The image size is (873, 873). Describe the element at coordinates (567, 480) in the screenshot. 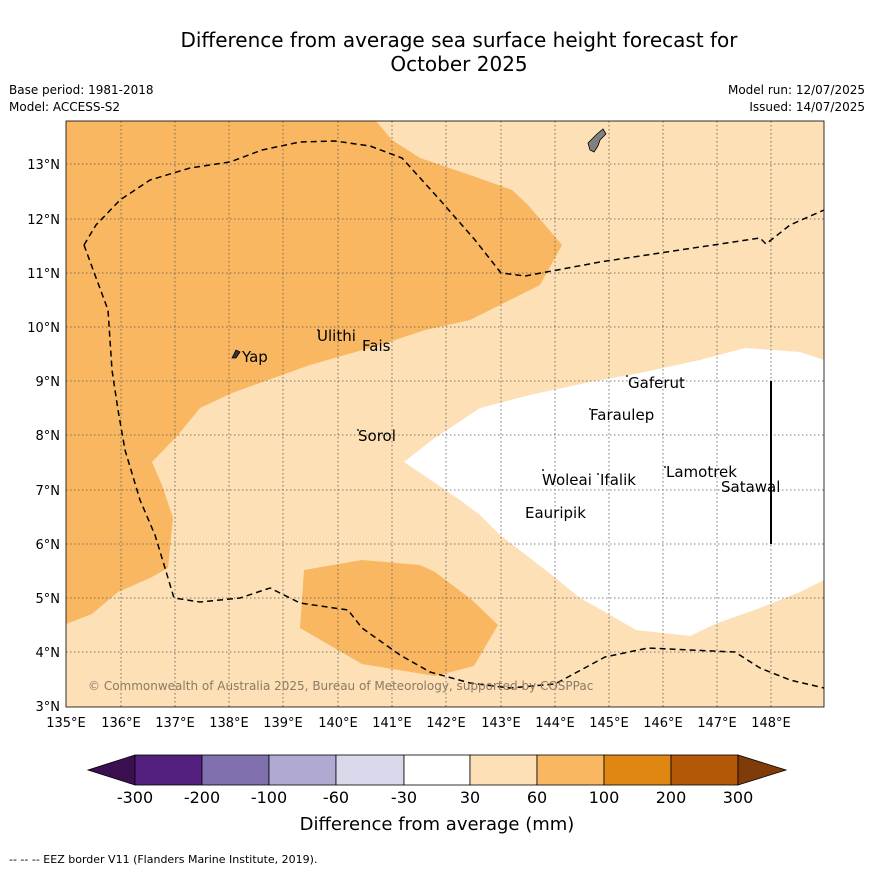

I see `place-label-woleai: Woleai` at that location.